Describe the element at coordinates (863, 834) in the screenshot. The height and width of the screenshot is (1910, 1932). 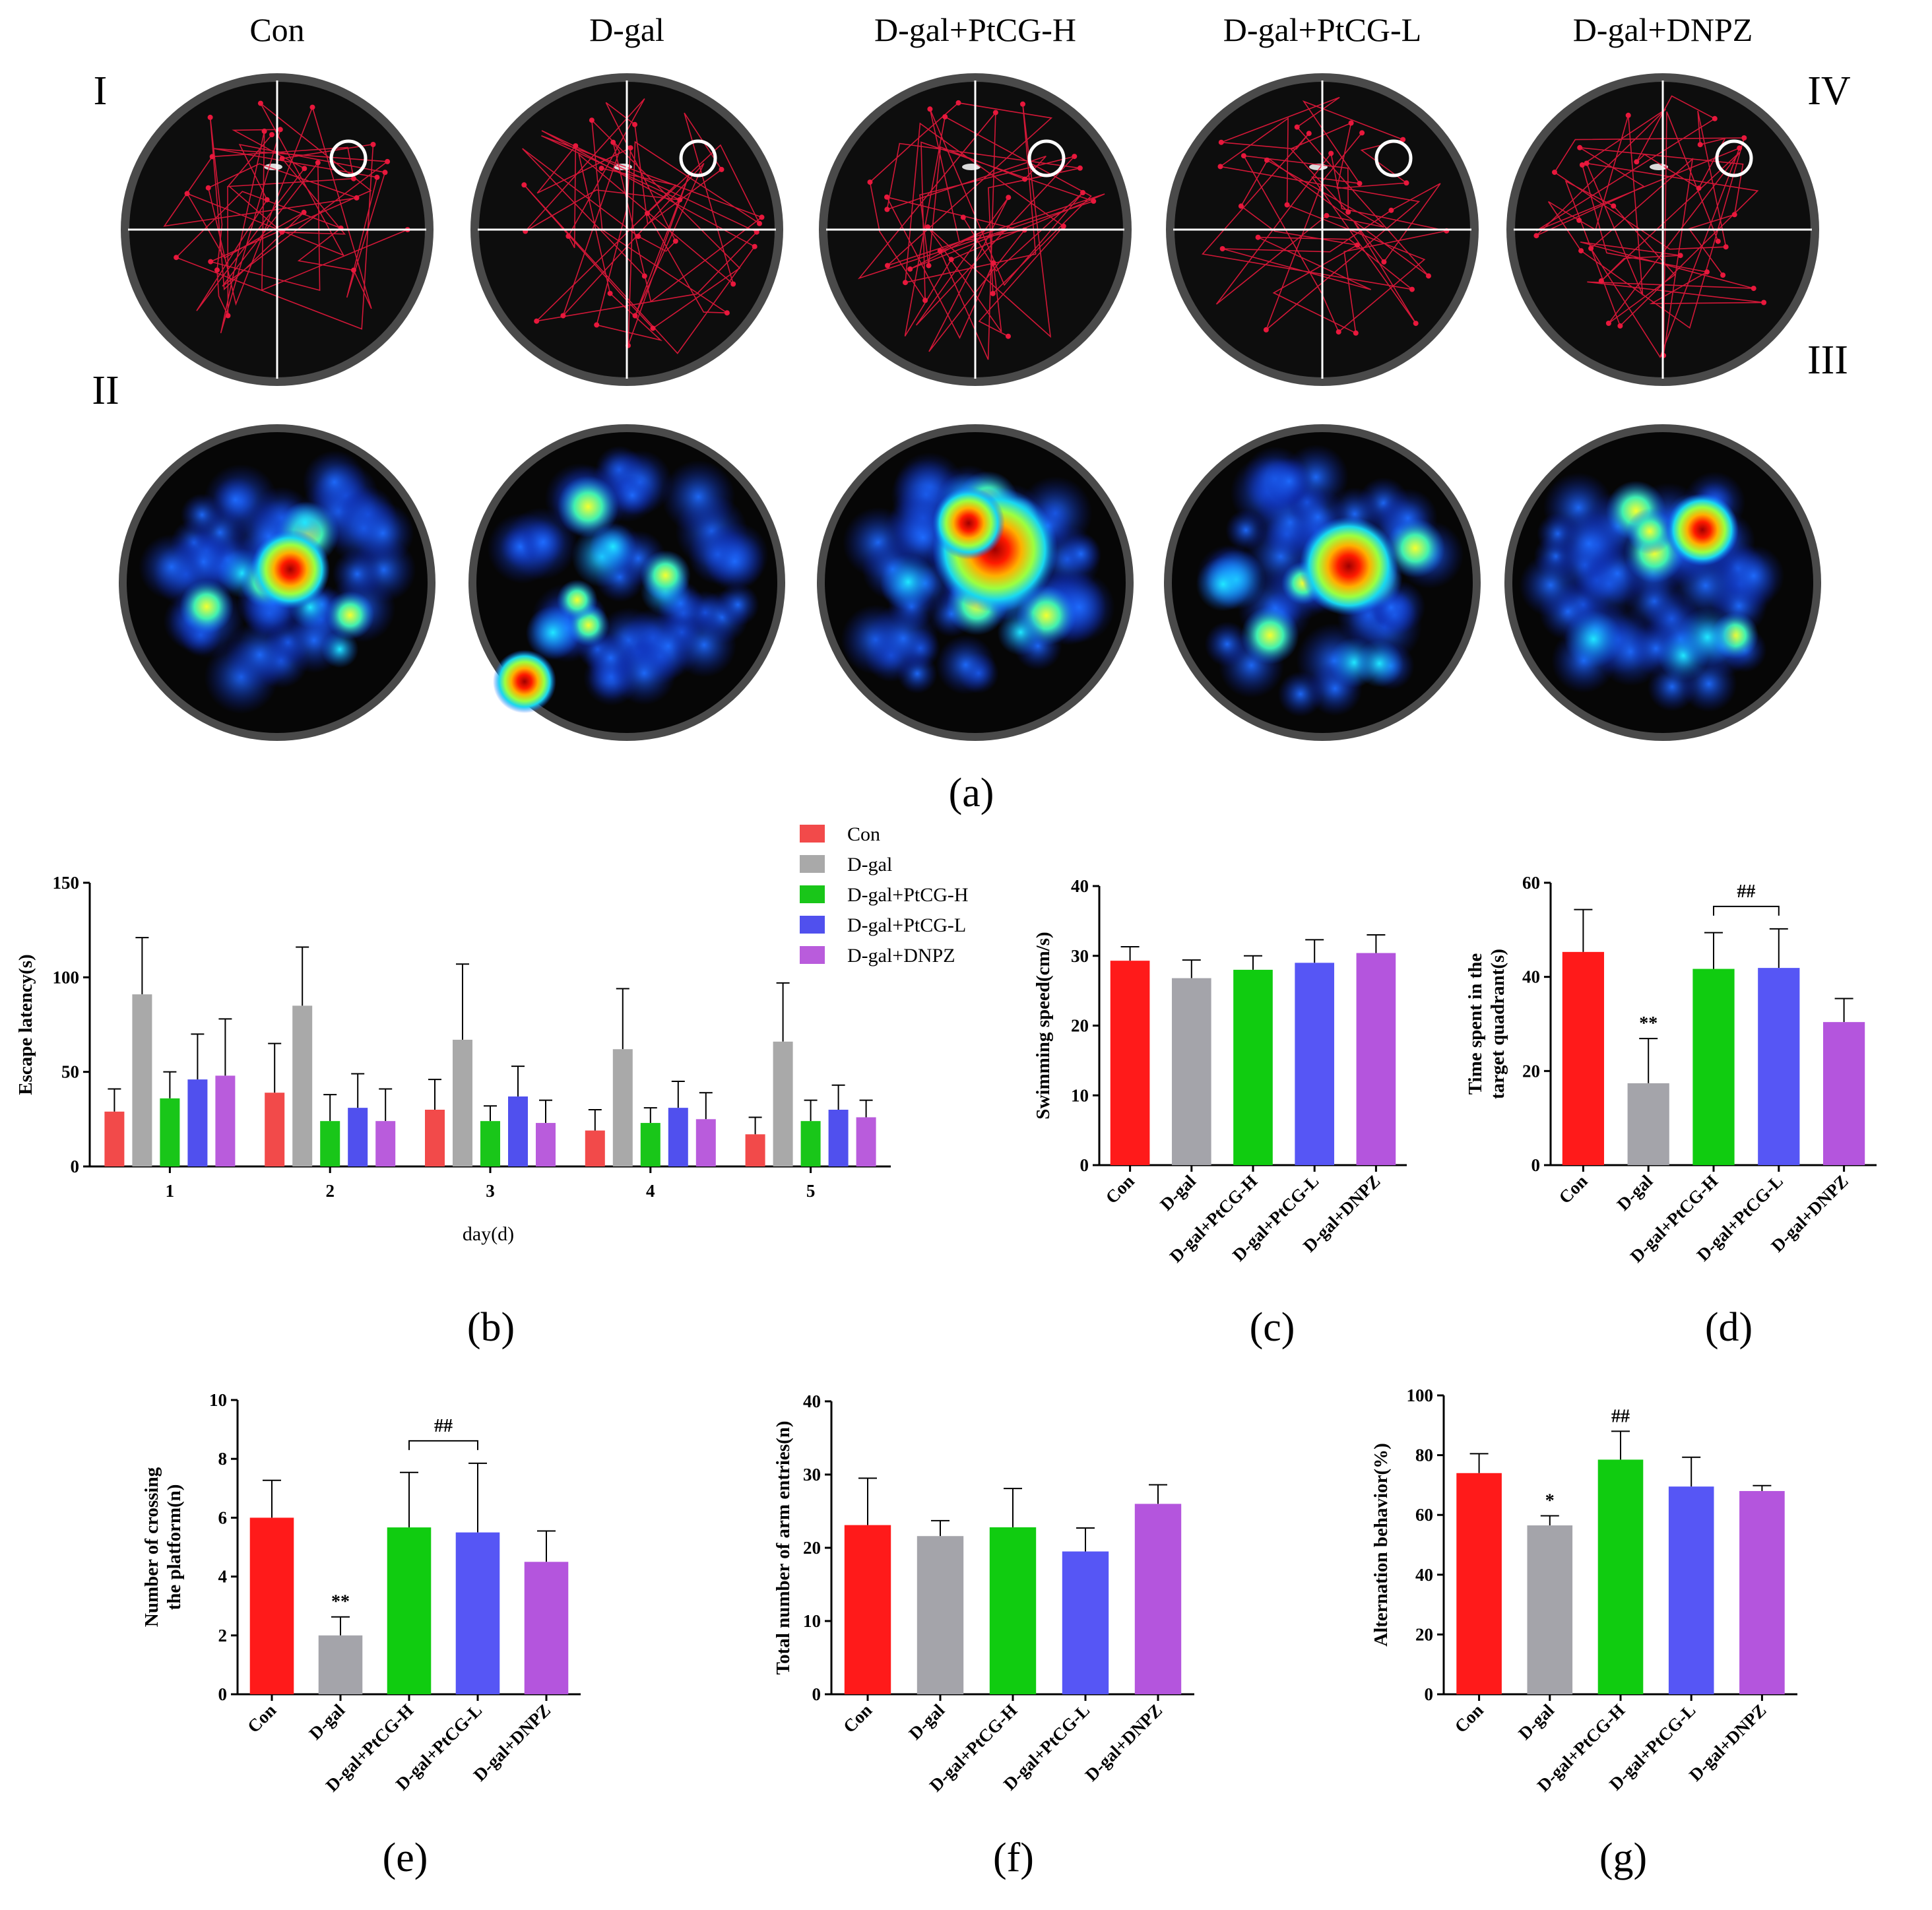
I see `legend-label-con: Con` at that location.